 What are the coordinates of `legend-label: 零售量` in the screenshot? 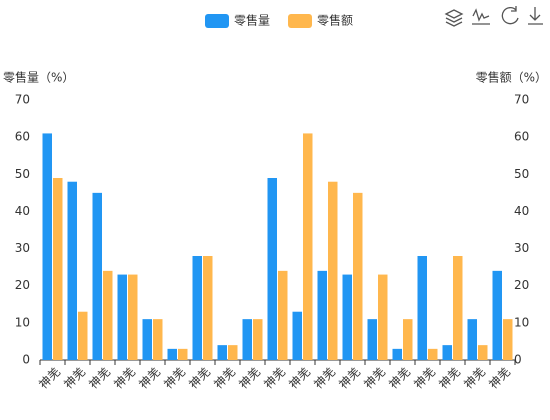 It's located at (252, 20).